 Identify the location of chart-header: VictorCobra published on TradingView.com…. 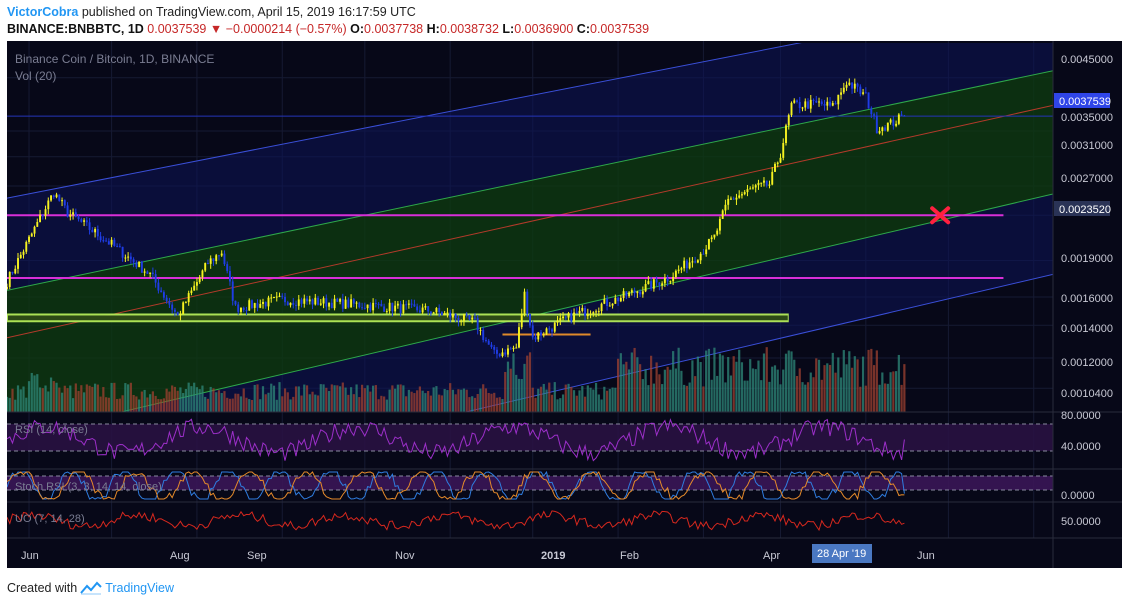
(564, 22).